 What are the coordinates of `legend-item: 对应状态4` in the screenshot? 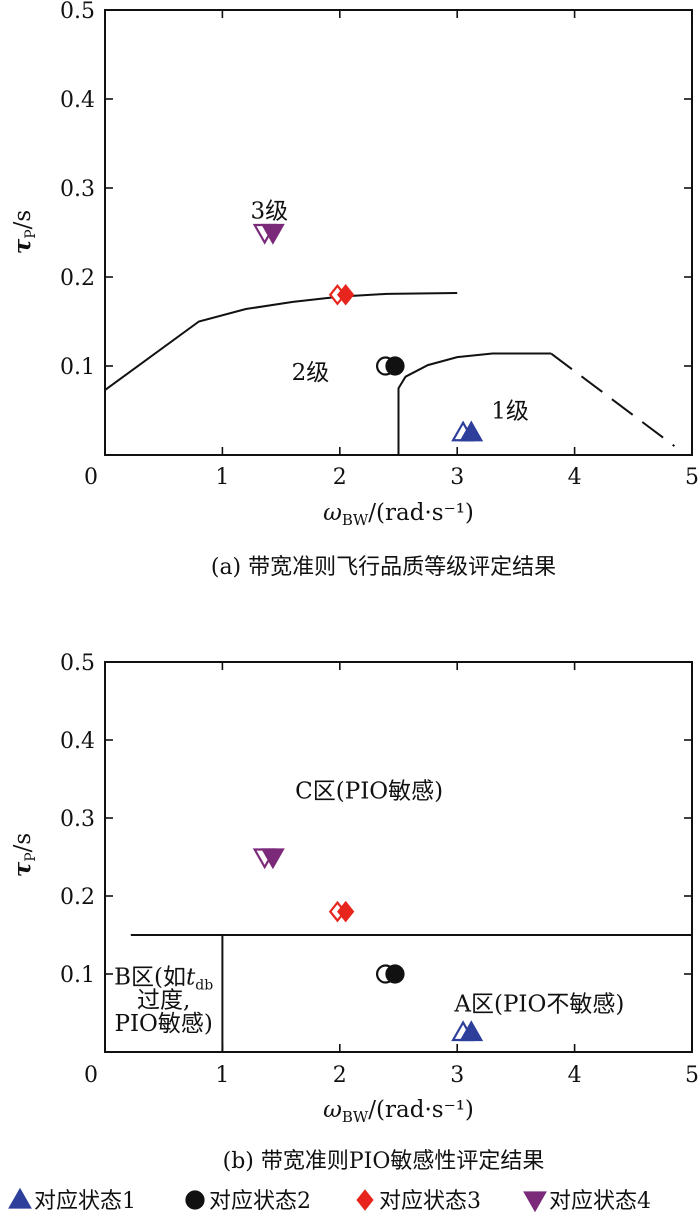 It's located at (587, 1201).